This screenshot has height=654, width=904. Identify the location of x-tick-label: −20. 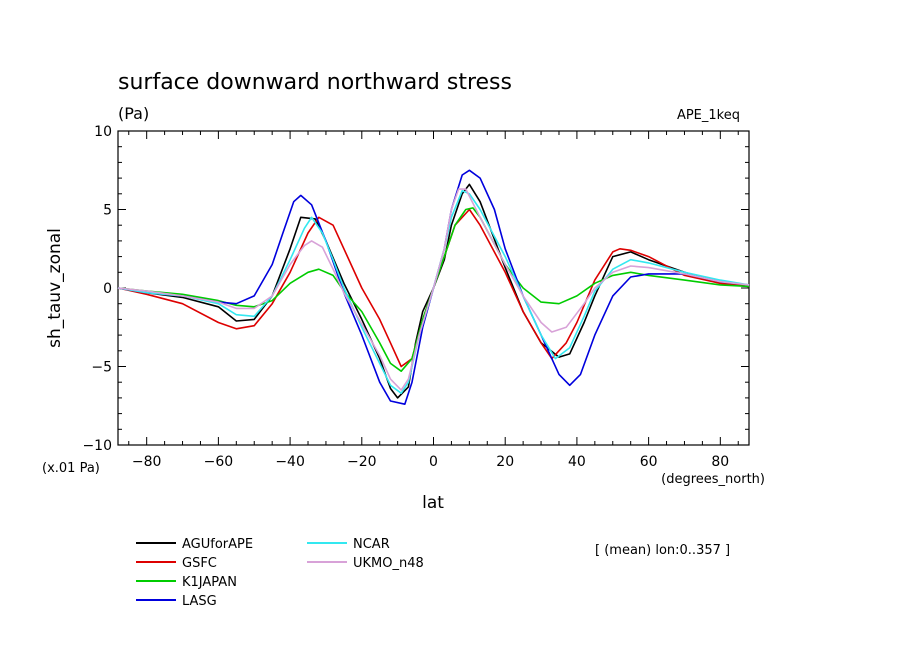
(362, 462).